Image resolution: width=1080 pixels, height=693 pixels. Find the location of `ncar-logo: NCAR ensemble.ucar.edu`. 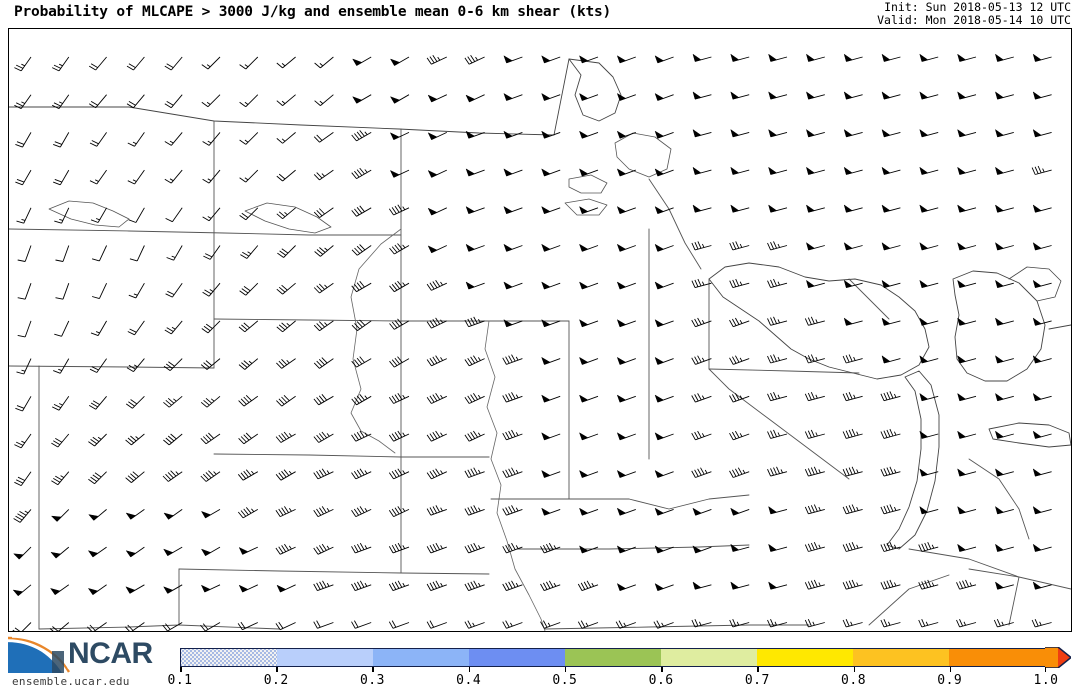

ncar-logo: NCAR ensemble.ucar.edu is located at coordinates (88, 663).